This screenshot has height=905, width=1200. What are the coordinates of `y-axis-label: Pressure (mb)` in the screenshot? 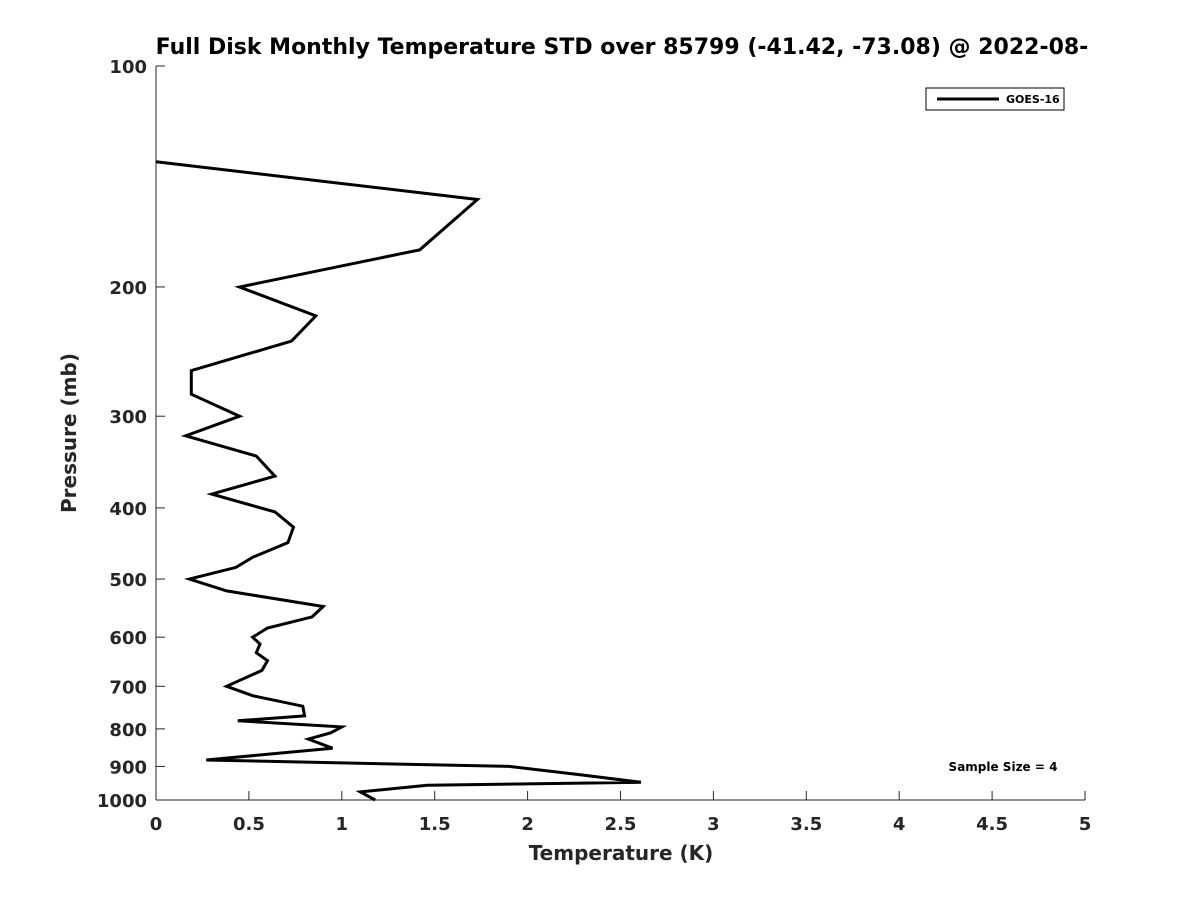 It's located at (69, 433).